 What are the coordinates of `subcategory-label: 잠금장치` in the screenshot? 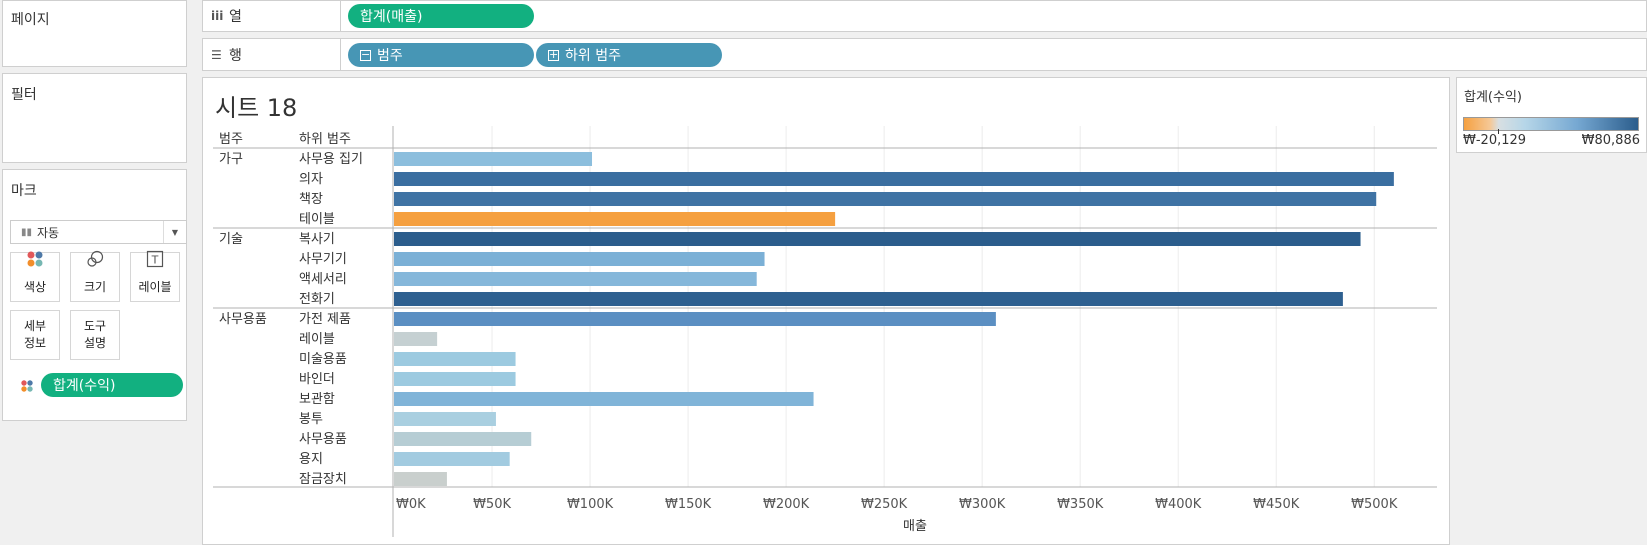 It's located at (323, 479).